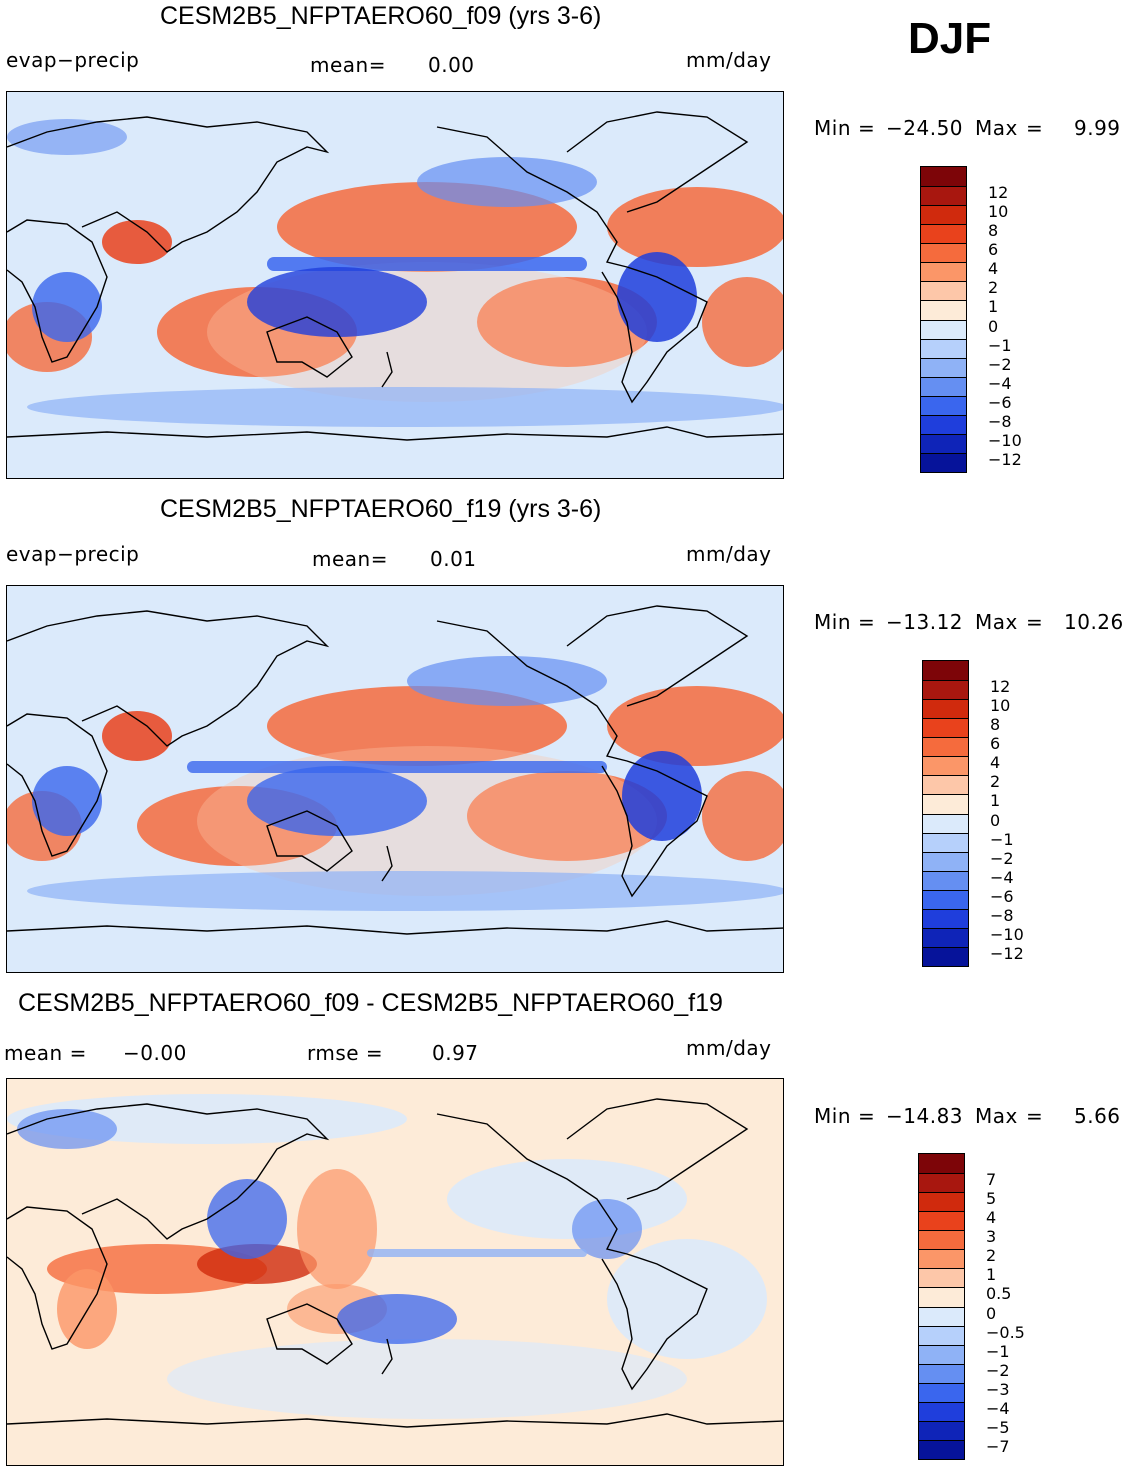 Image resolution: width=1128 pixels, height=1474 pixels. What do you see at coordinates (453, 559) in the screenshot?
I see `mean-value: 0.01` at bounding box center [453, 559].